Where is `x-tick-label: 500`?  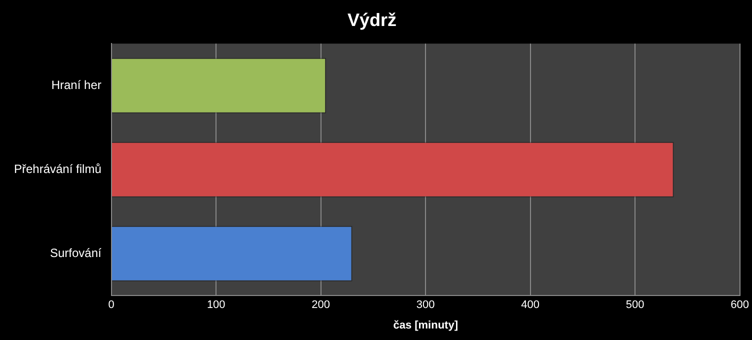 x-tick-label: 500 is located at coordinates (635, 305).